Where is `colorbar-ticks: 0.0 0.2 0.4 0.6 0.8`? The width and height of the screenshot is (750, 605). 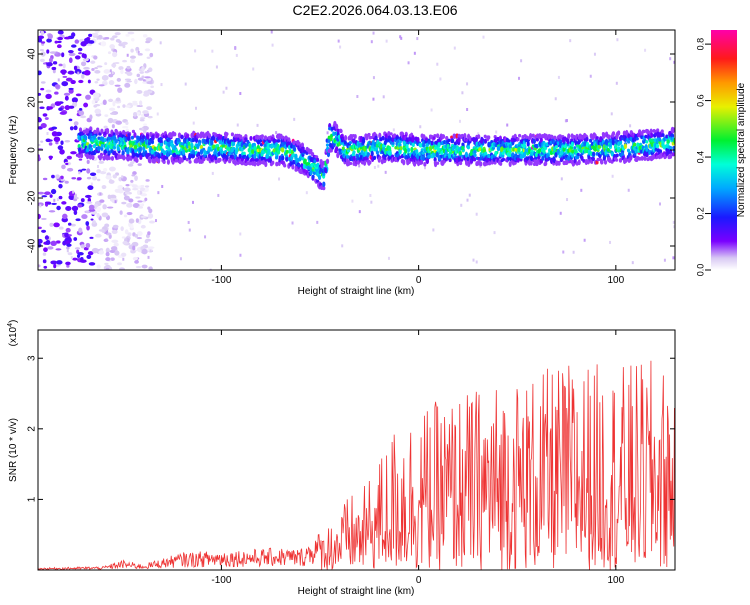
colorbar-ticks: 0.0 0.2 0.4 0.6 0.8 is located at coordinates (703, 157).